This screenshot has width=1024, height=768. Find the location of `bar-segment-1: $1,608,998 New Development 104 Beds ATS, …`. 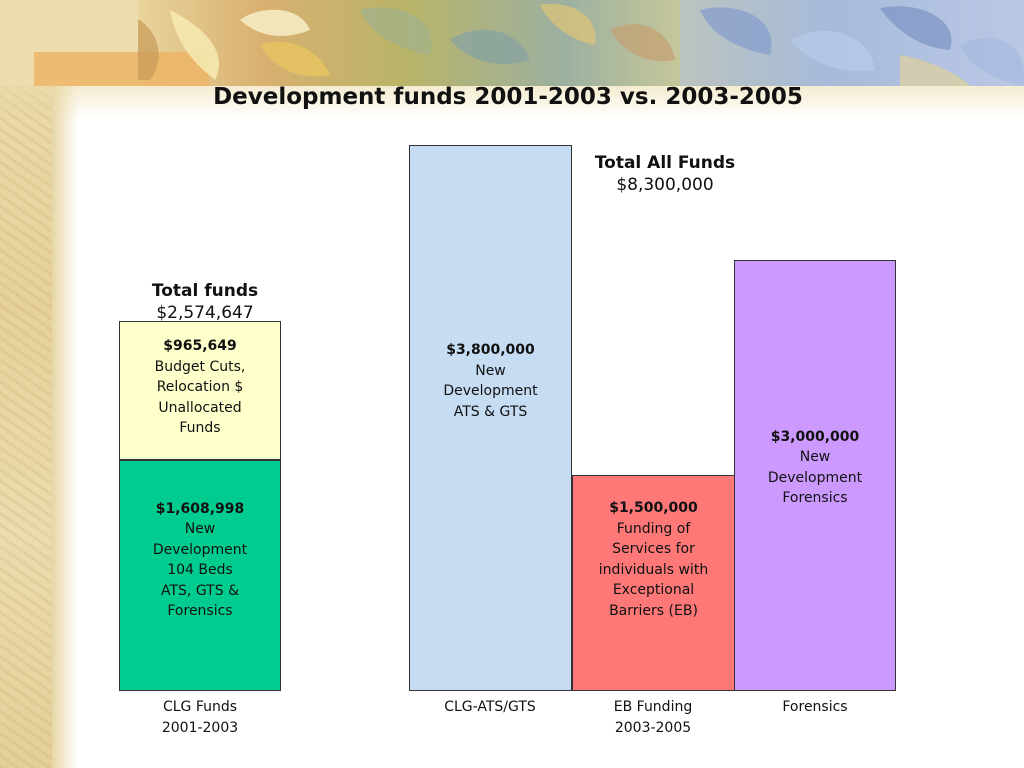

bar-segment-1: $1,608,998 New Development 104 Beds ATS, … is located at coordinates (200, 575).